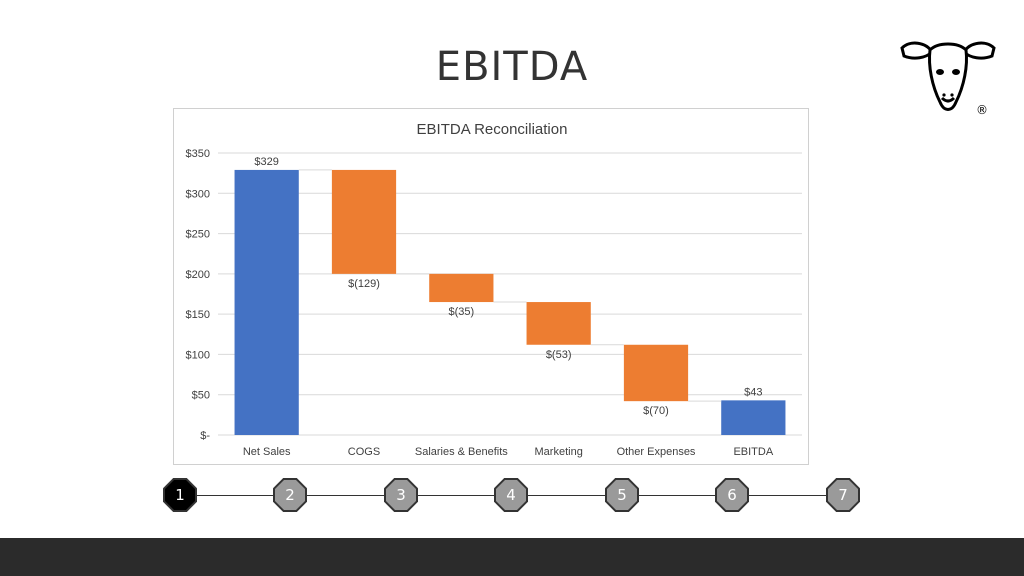  I want to click on y-tick-label: $300, so click(198, 194).